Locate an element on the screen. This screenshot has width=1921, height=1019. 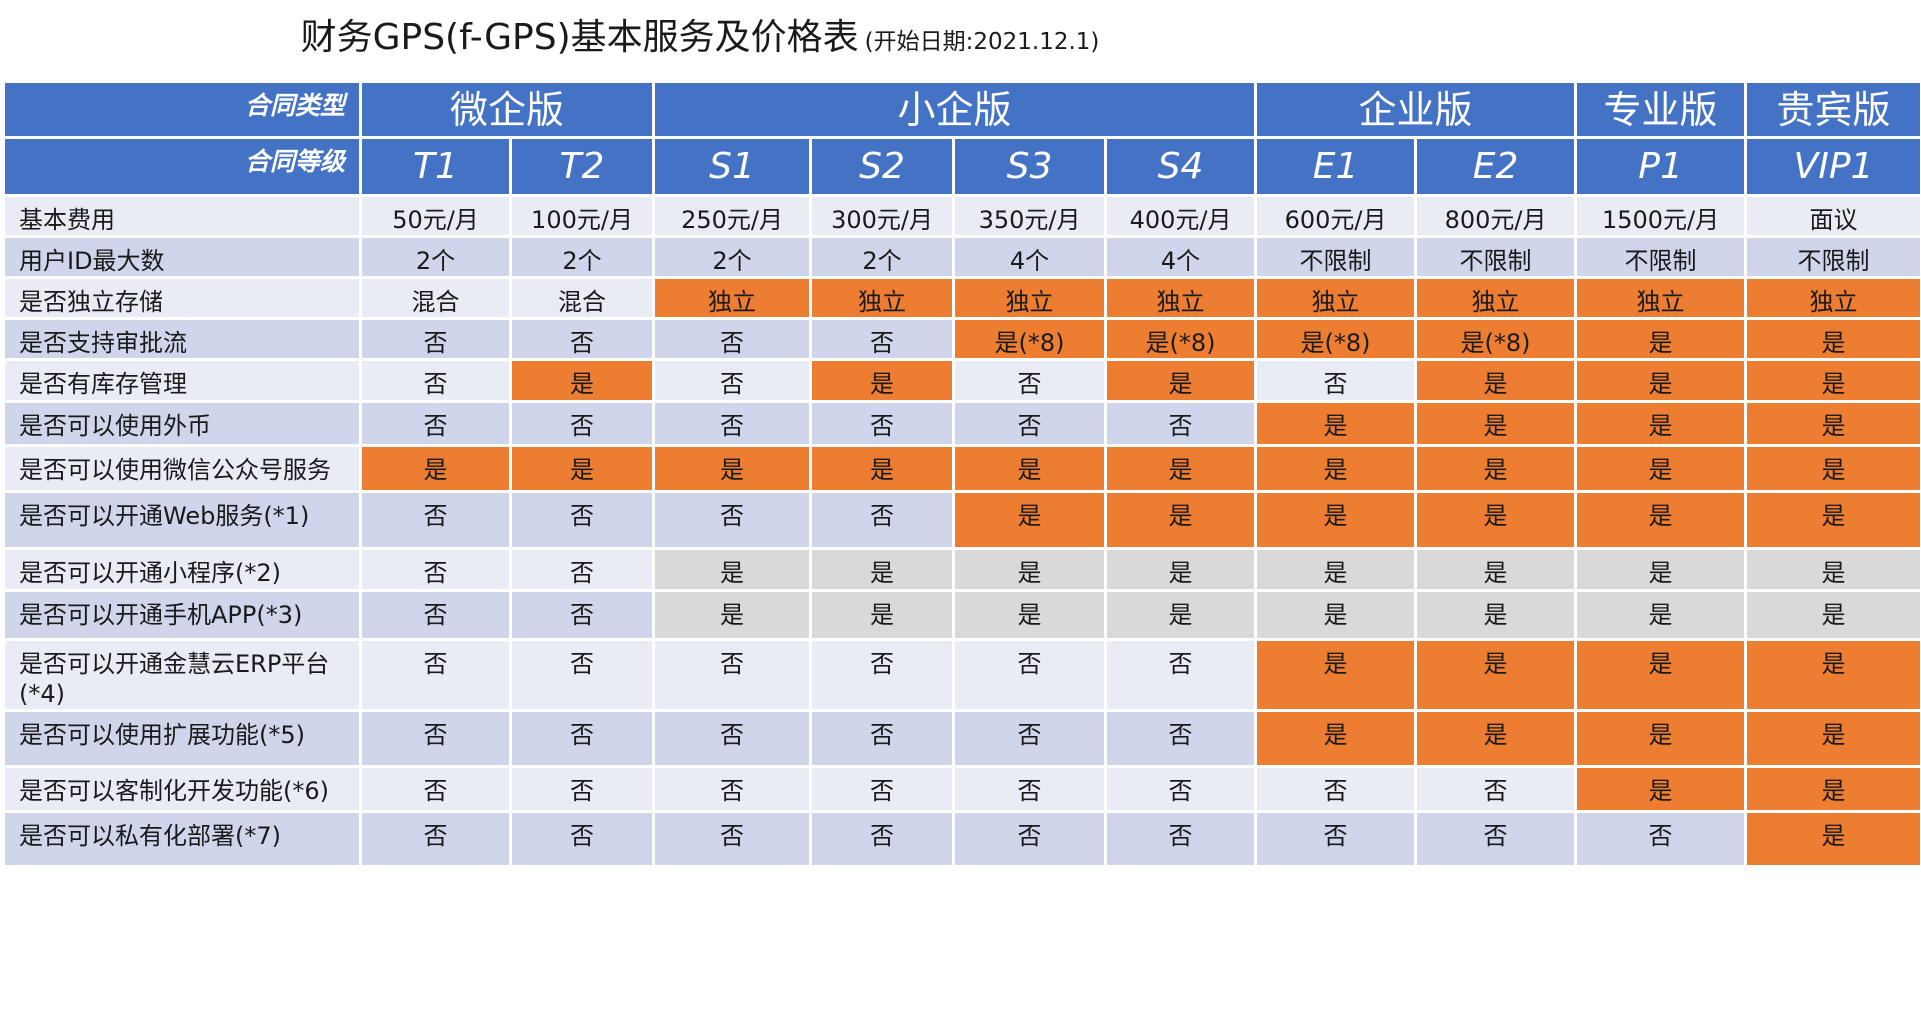
table-row: 是否可以使用微信公众号服务是是是是是是是是是是 is located at coordinates (961, 468).